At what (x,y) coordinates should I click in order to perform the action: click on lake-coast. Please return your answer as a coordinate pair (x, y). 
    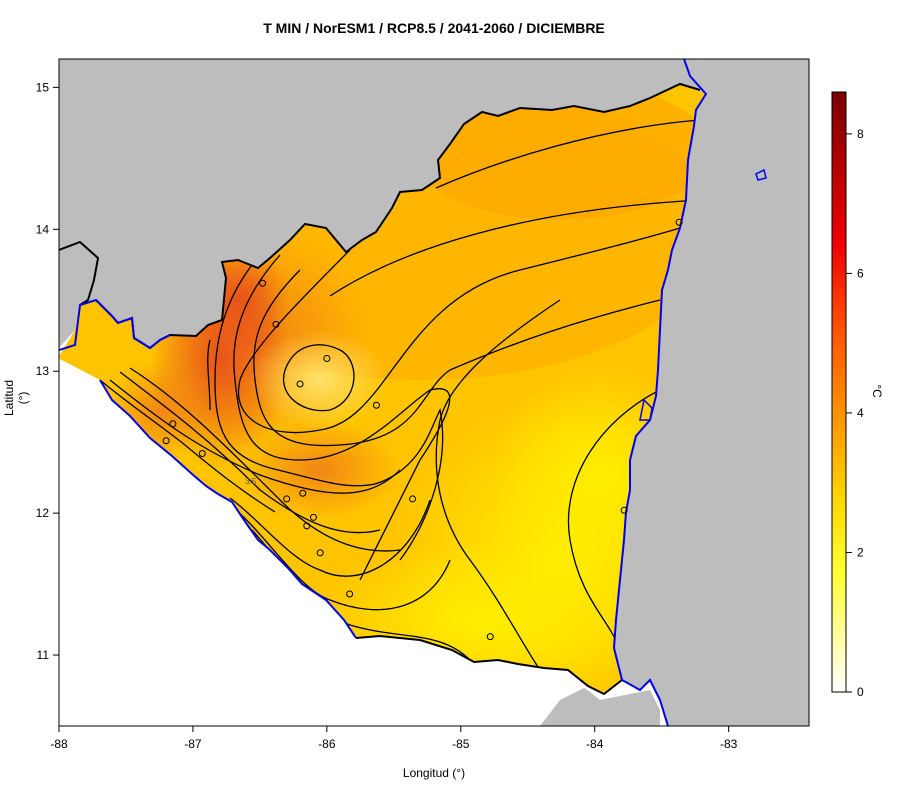
    Looking at the image, I should click on (646, 409).